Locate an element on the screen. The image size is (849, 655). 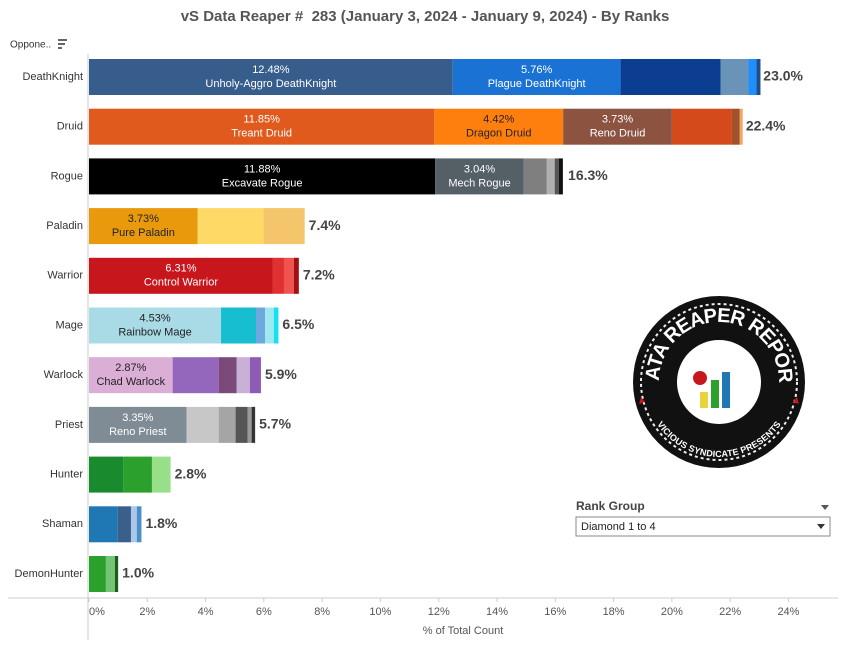
segment-name: Excavate Rogue is located at coordinates (262, 183).